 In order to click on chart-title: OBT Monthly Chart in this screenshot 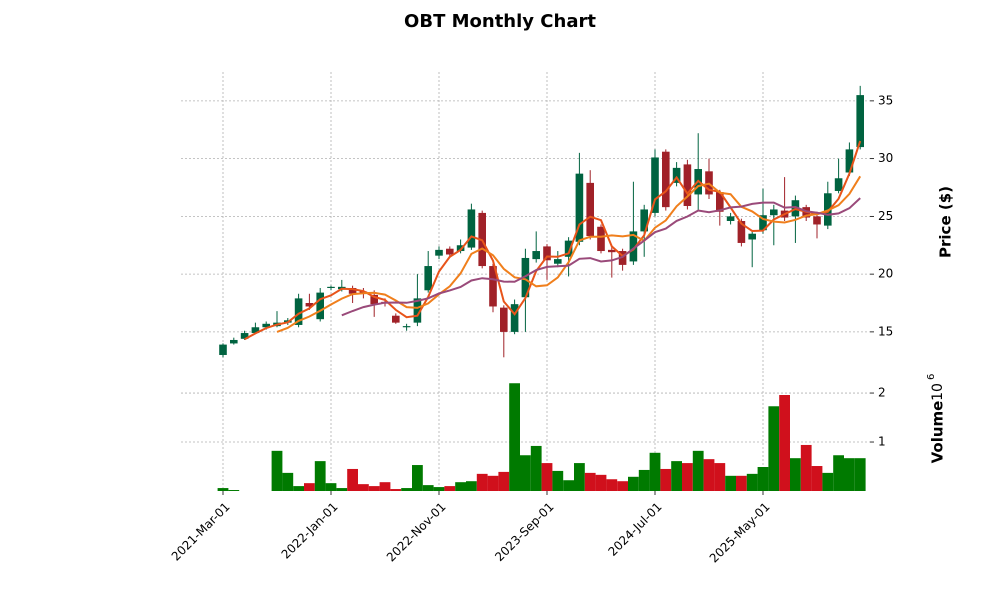, I will do `click(500, 21)`.